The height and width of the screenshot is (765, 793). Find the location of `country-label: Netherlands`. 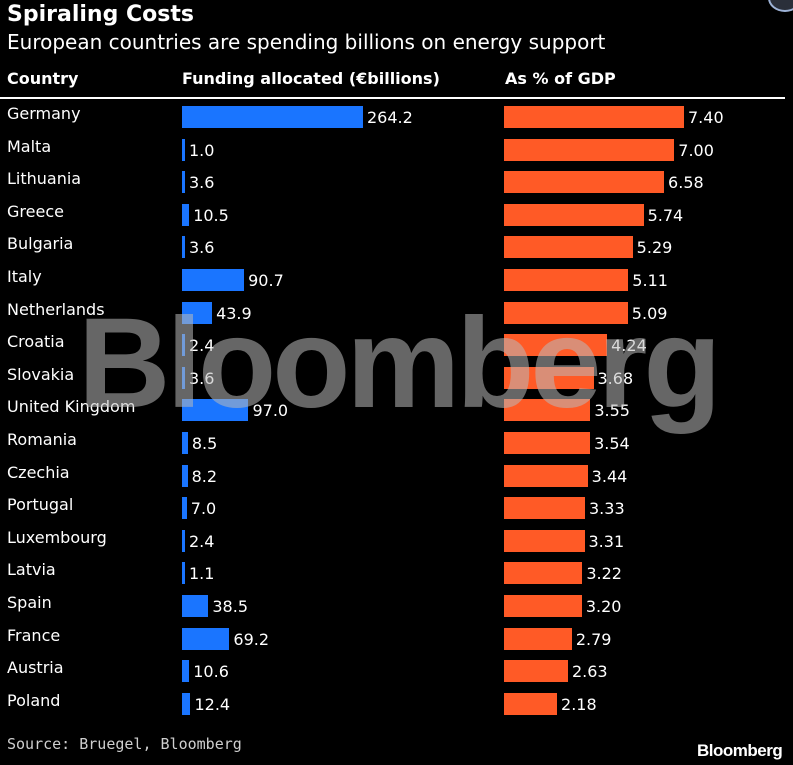

country-label: Netherlands is located at coordinates (56, 309).